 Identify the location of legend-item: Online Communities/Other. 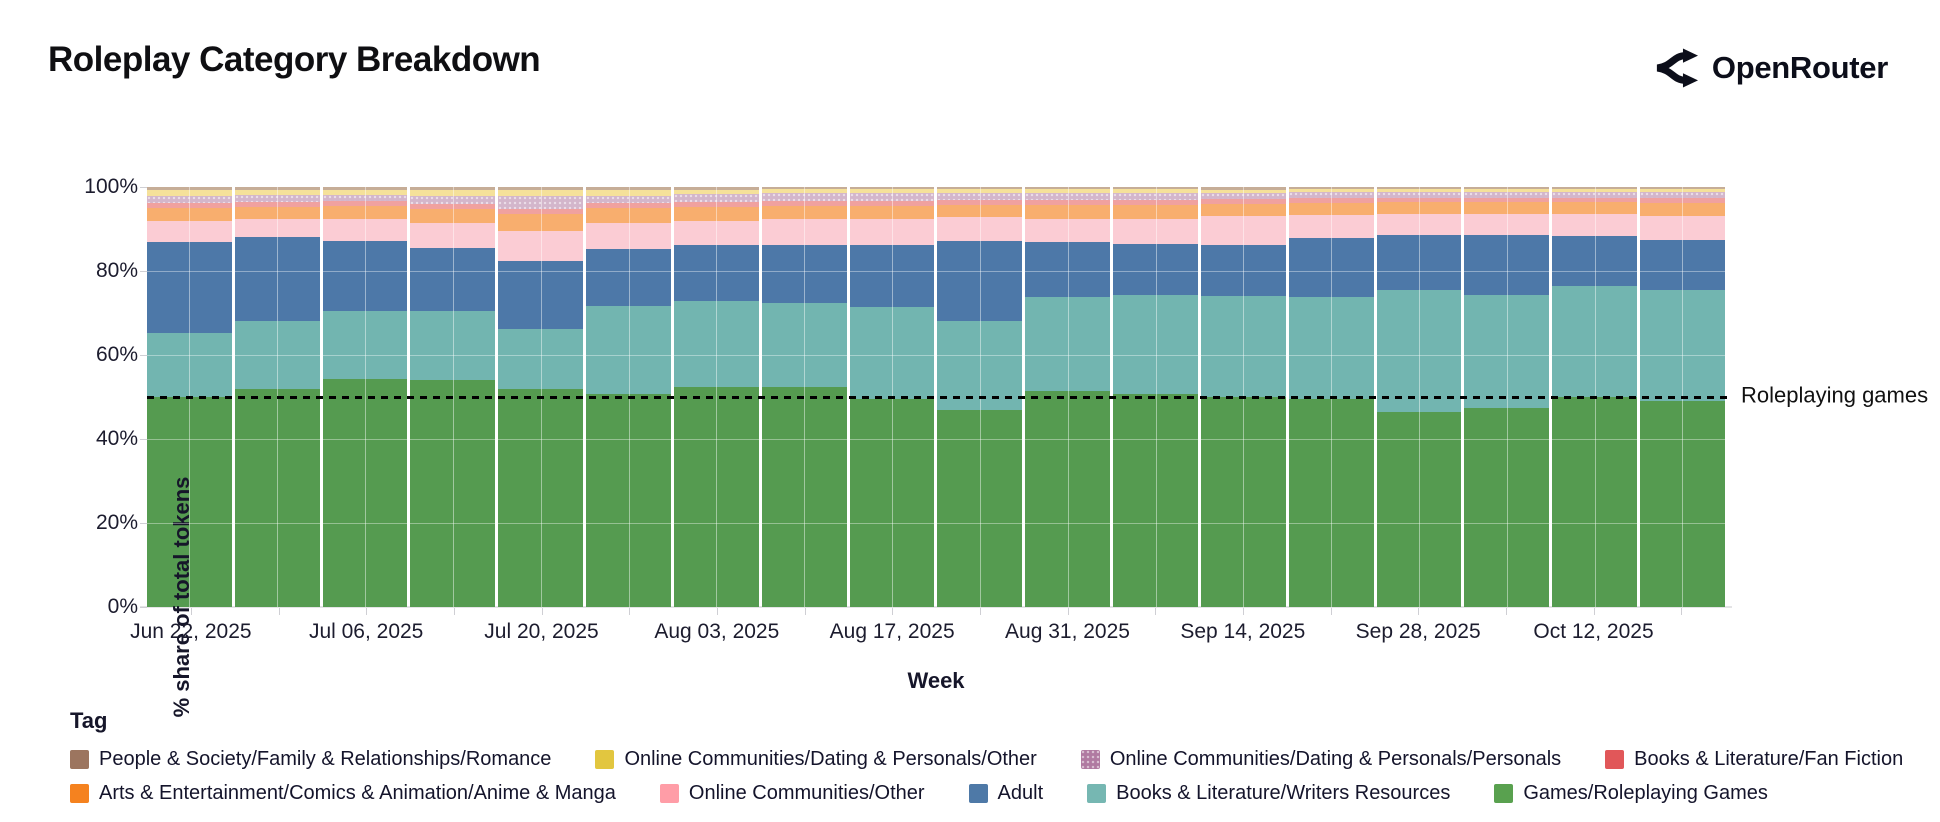
(792, 793).